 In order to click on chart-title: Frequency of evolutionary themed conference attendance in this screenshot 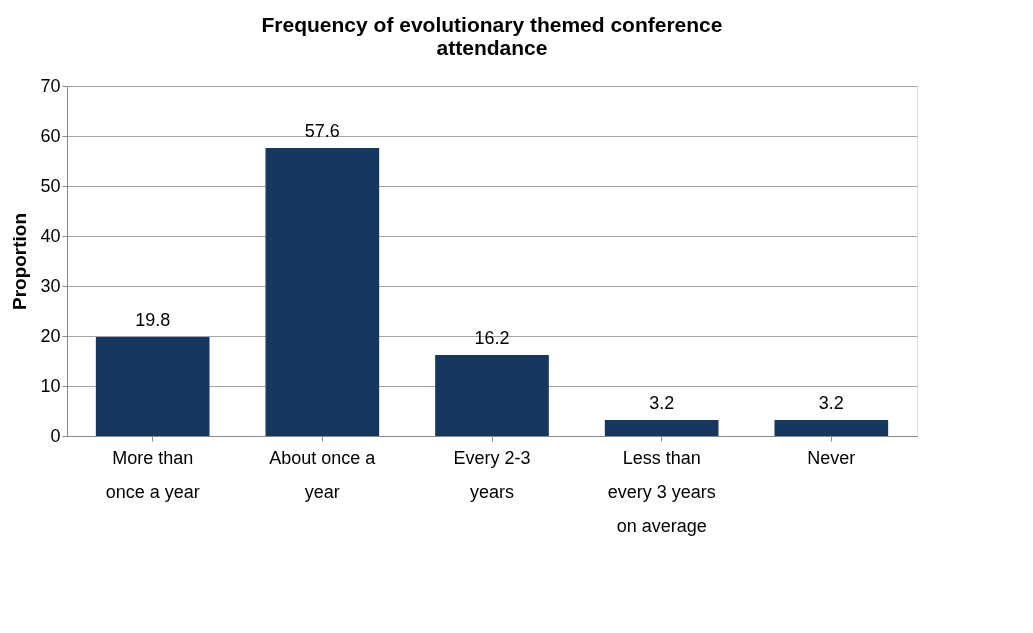, I will do `click(492, 36)`.